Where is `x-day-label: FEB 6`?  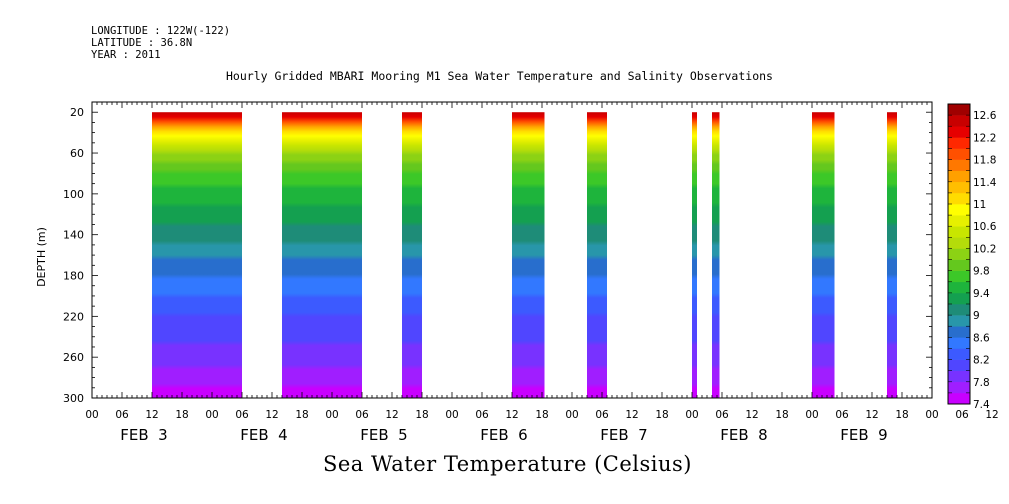 x-day-label: FEB 6 is located at coordinates (503, 435).